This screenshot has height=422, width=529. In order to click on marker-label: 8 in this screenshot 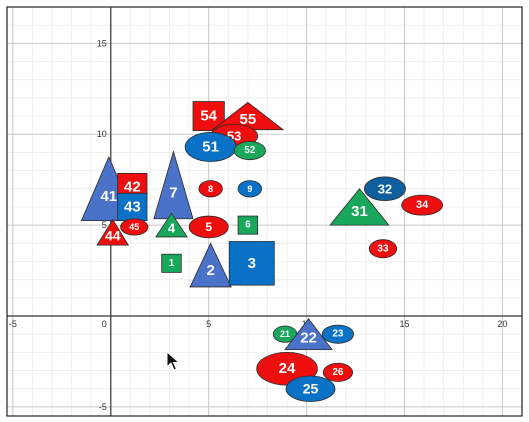, I will do `click(210, 189)`.